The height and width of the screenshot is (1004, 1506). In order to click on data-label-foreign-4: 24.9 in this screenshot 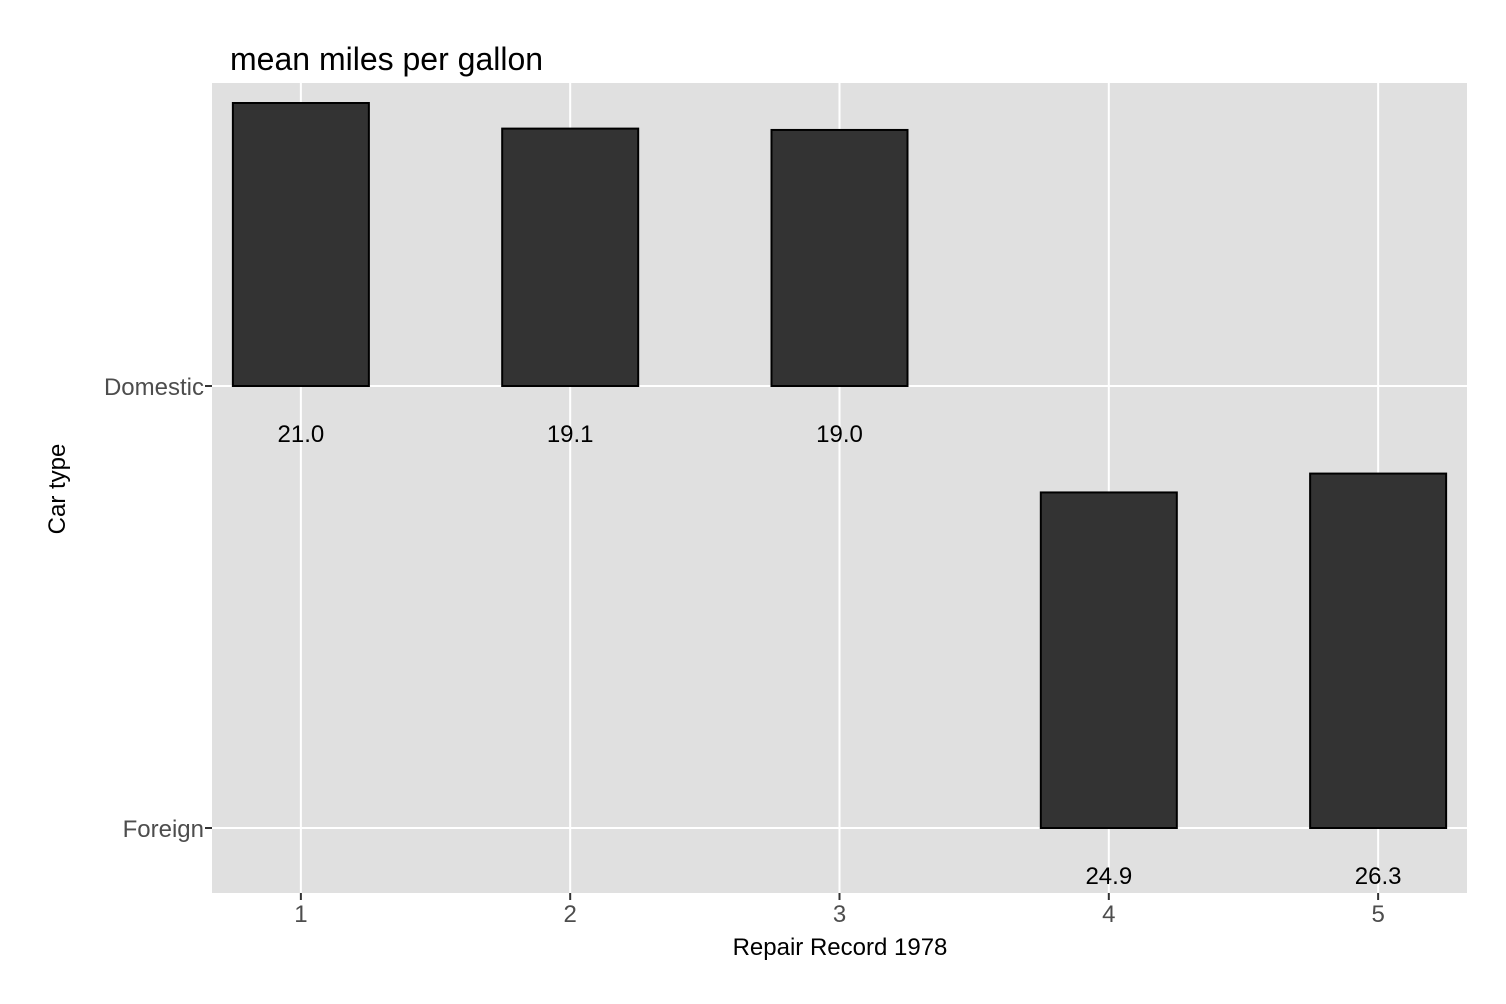, I will do `click(1108, 876)`.